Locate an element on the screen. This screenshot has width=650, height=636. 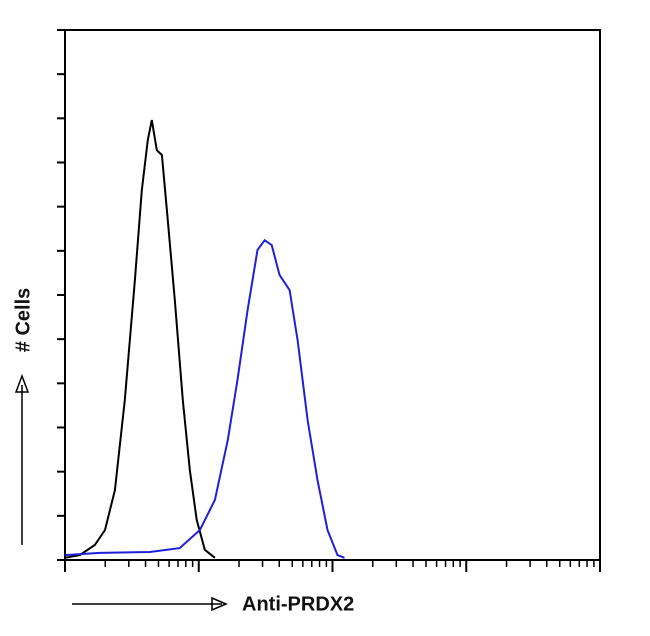
y-axis-label: # Cells is located at coordinates (23, 320).